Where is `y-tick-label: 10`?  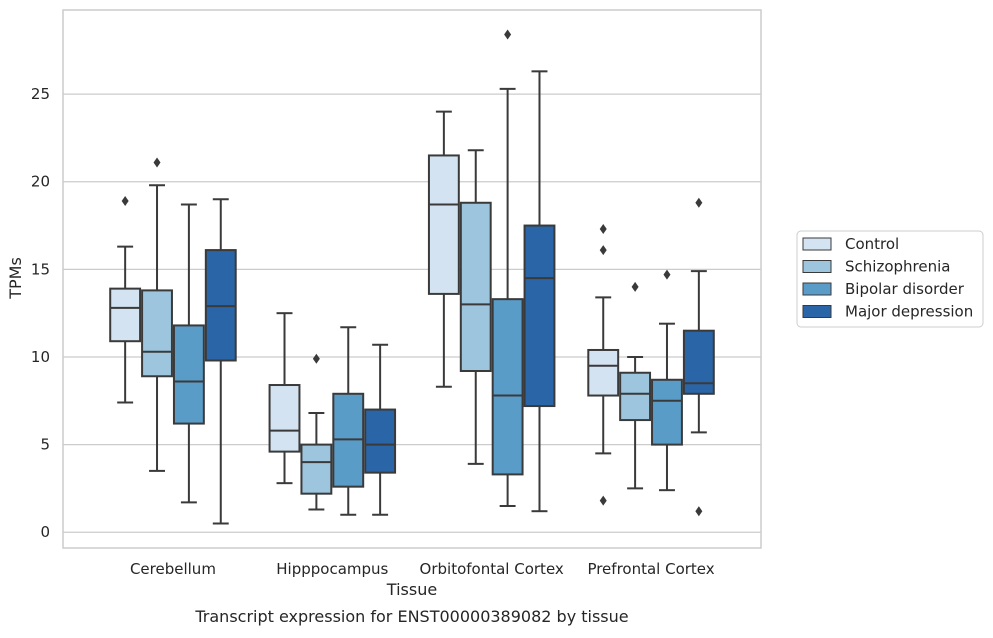
y-tick-label: 10 is located at coordinates (40, 357).